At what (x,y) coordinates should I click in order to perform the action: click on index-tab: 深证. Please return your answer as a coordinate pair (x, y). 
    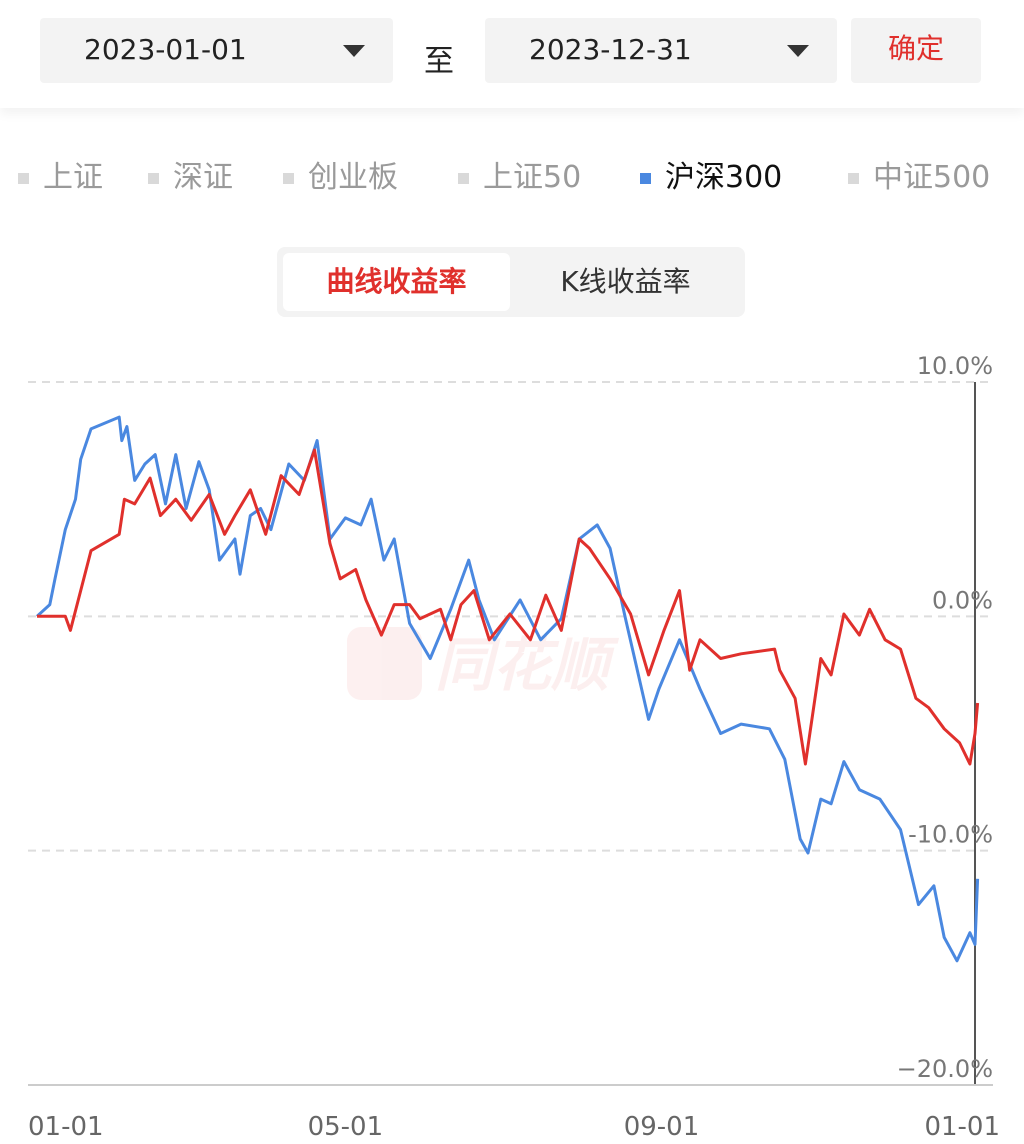
    Looking at the image, I should click on (190, 174).